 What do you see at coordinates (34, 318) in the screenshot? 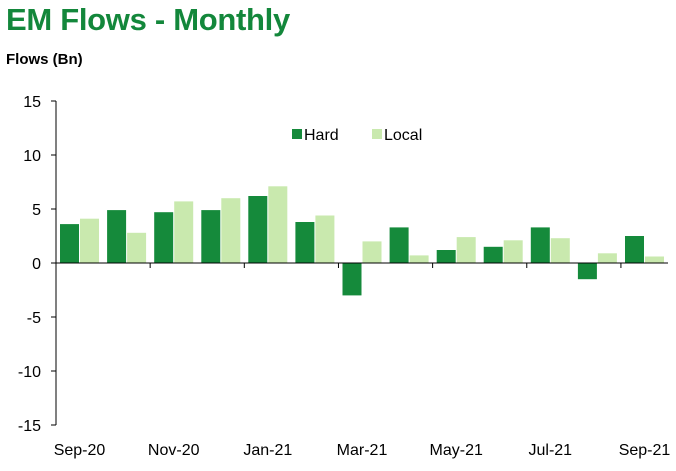
I see `y-tick-label: -5` at bounding box center [34, 318].